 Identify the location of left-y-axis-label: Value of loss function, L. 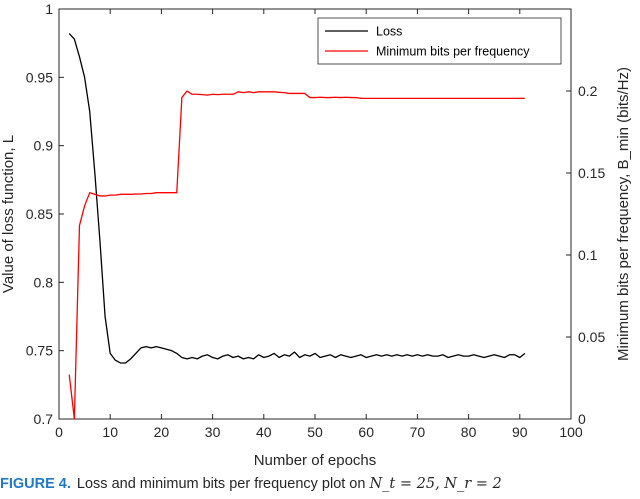
(8, 214).